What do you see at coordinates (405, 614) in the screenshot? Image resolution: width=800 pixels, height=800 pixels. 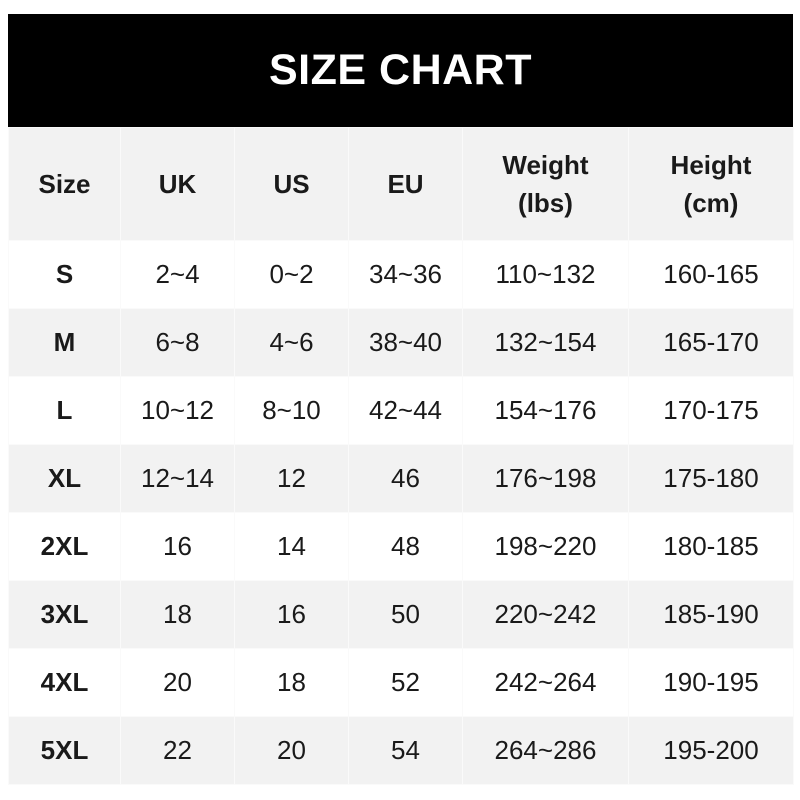 I see `cell-eu: 50` at bounding box center [405, 614].